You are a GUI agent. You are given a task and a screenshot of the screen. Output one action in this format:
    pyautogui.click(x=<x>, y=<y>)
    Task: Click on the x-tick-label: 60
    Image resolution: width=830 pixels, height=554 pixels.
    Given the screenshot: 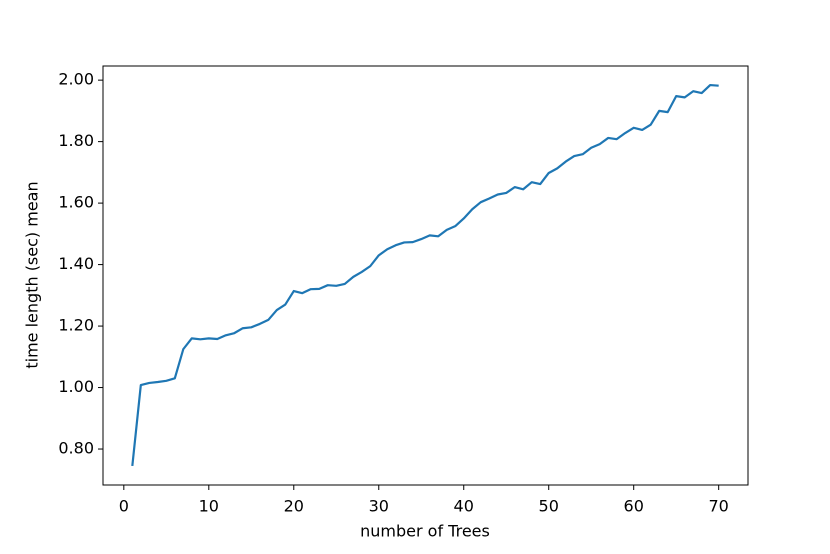 What is the action you would take?
    pyautogui.click(x=634, y=506)
    